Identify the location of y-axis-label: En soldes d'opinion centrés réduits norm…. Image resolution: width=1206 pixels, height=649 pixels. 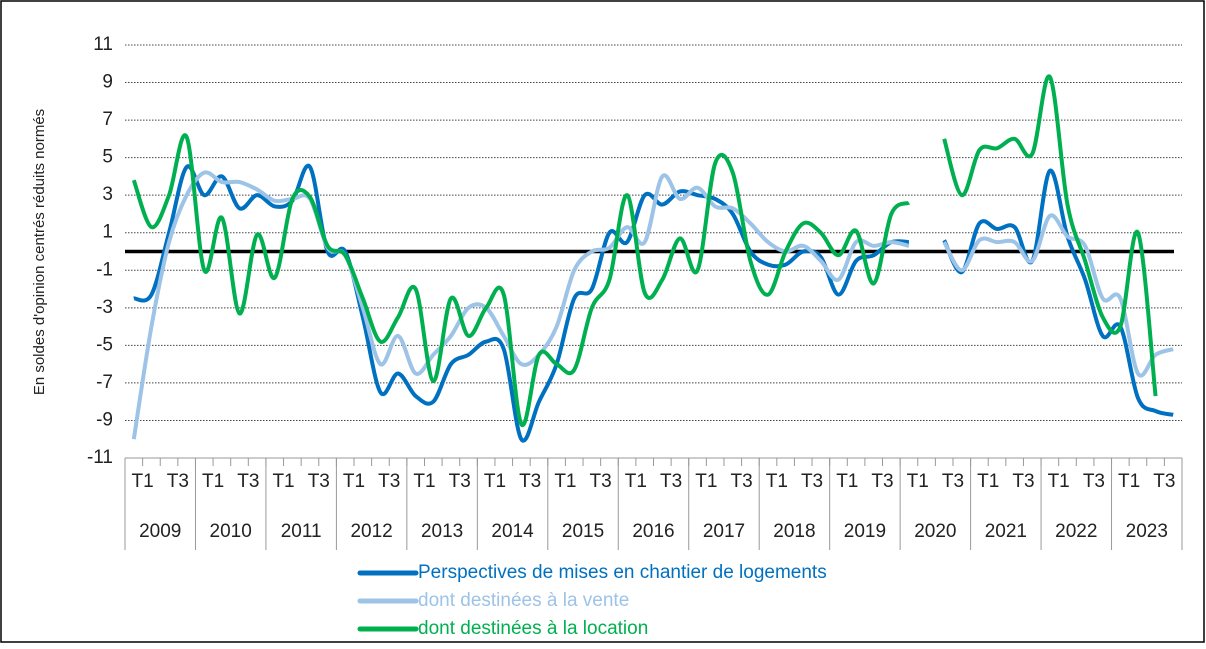
(39, 252).